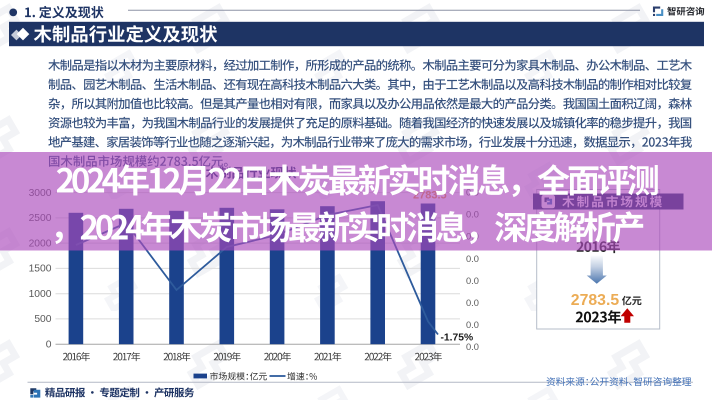 The width and height of the screenshot is (712, 400). What do you see at coordinates (42, 319) in the screenshot?
I see `svg-text: 500` at bounding box center [42, 319].